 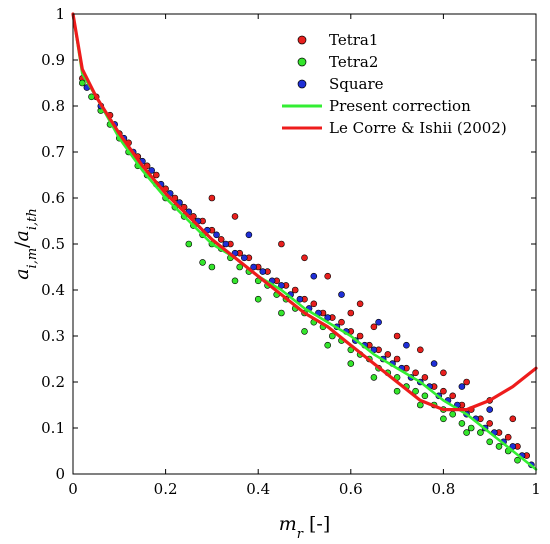 What do you see at coordinates (305, 527) in the screenshot?
I see `x-axis-label: mr [-]` at bounding box center [305, 527].